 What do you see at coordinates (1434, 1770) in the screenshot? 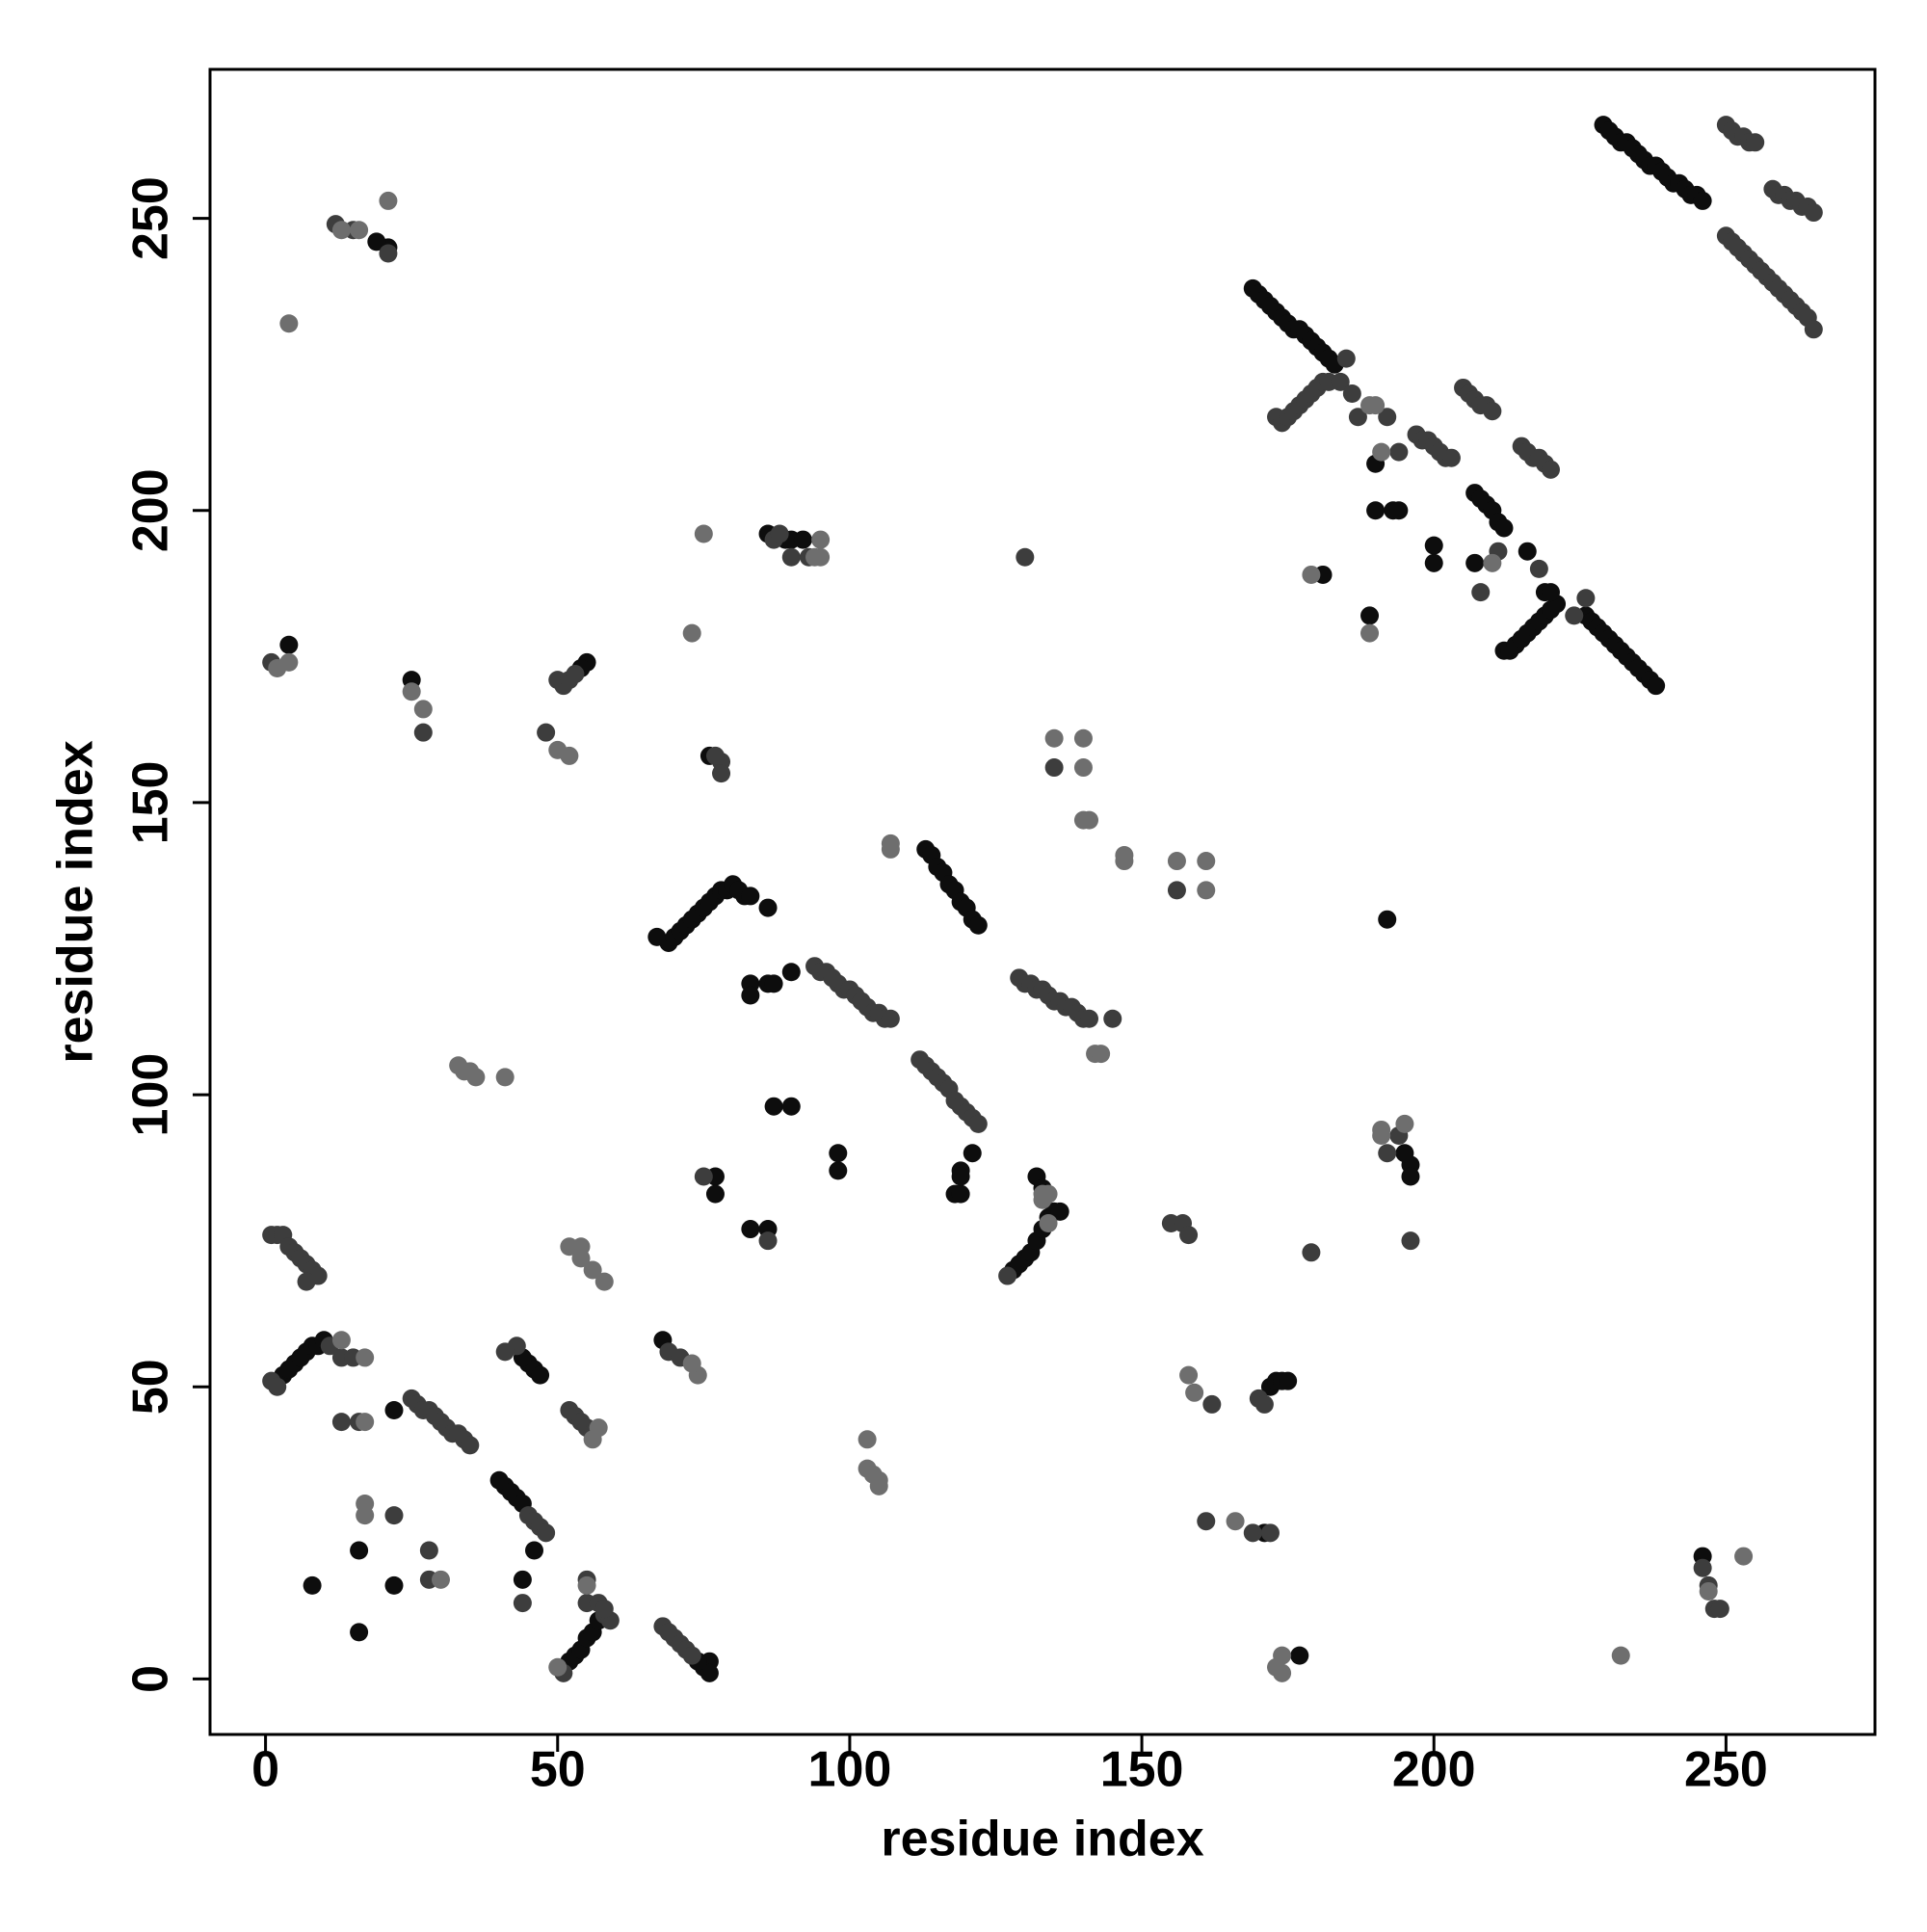
I see `x-tick-label: 200` at bounding box center [1434, 1770].